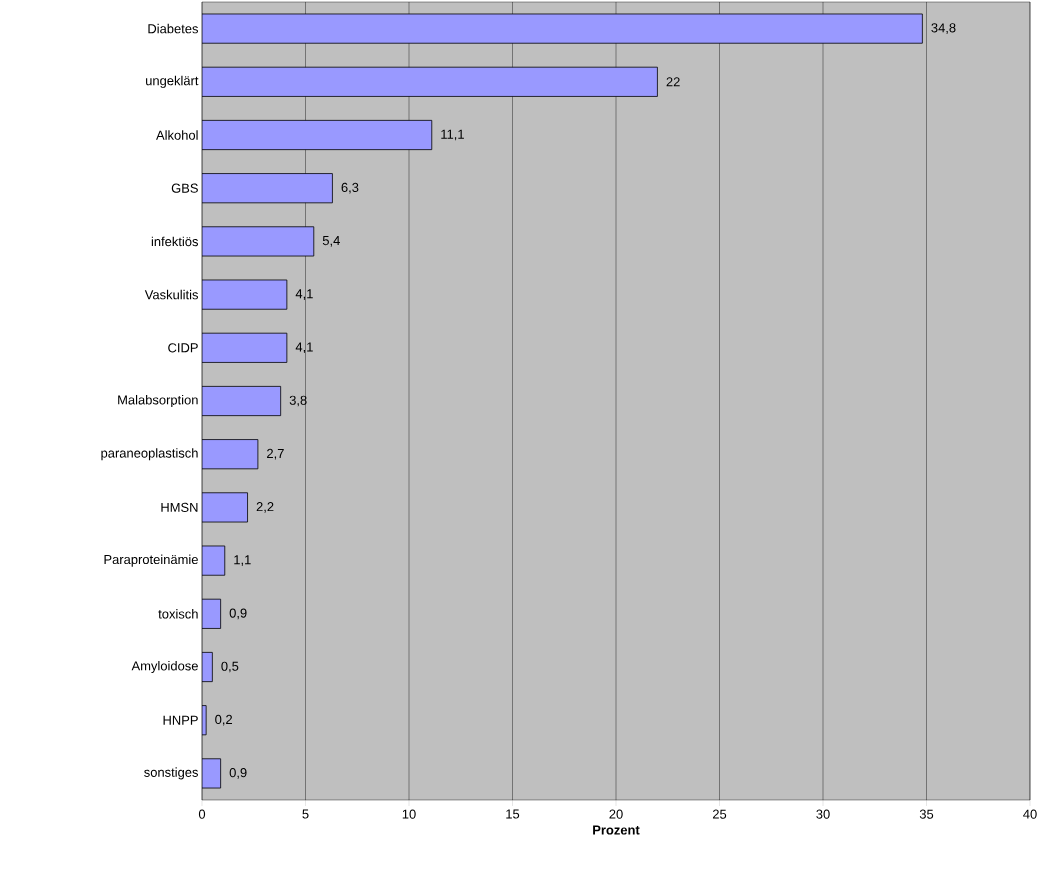  What do you see at coordinates (943, 28) in the screenshot?
I see `data-label: 34,8` at bounding box center [943, 28].